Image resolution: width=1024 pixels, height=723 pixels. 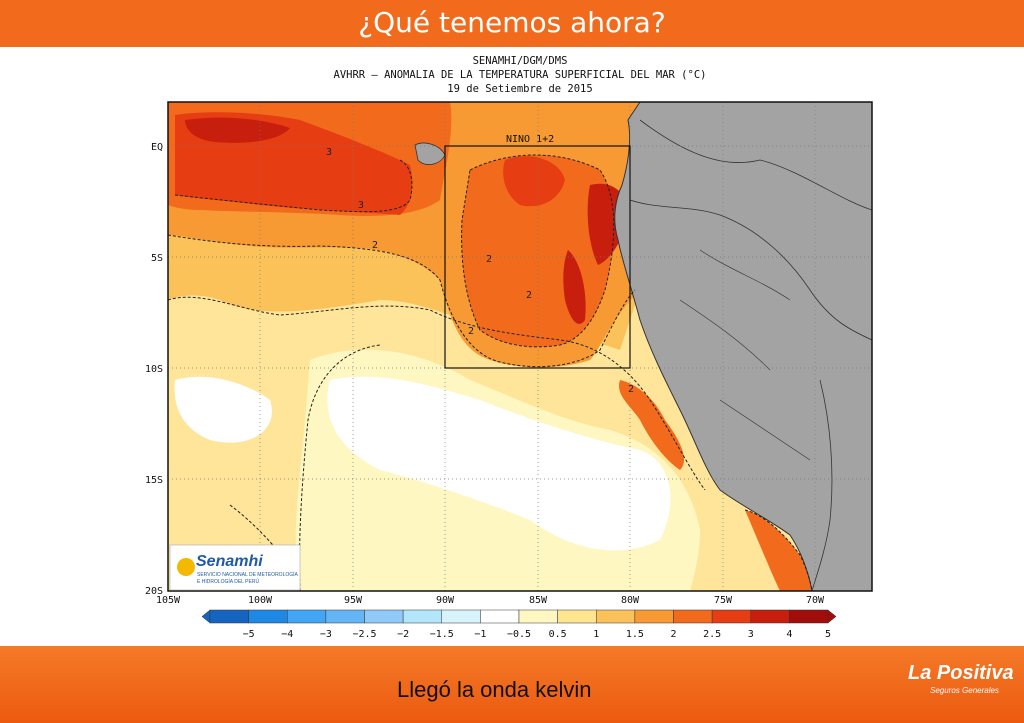 I want to click on lat-label-20s: 20S, so click(x=154, y=591).